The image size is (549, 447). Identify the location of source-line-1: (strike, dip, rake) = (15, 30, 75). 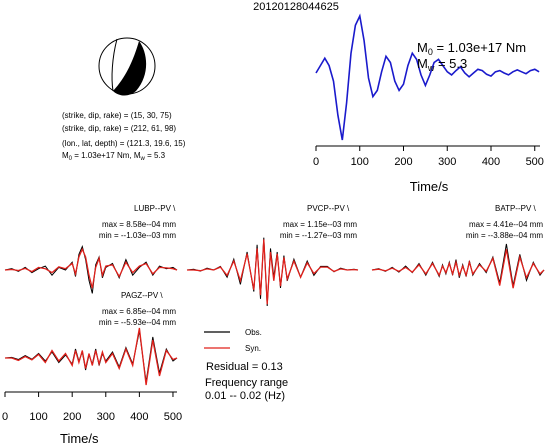
(117, 115).